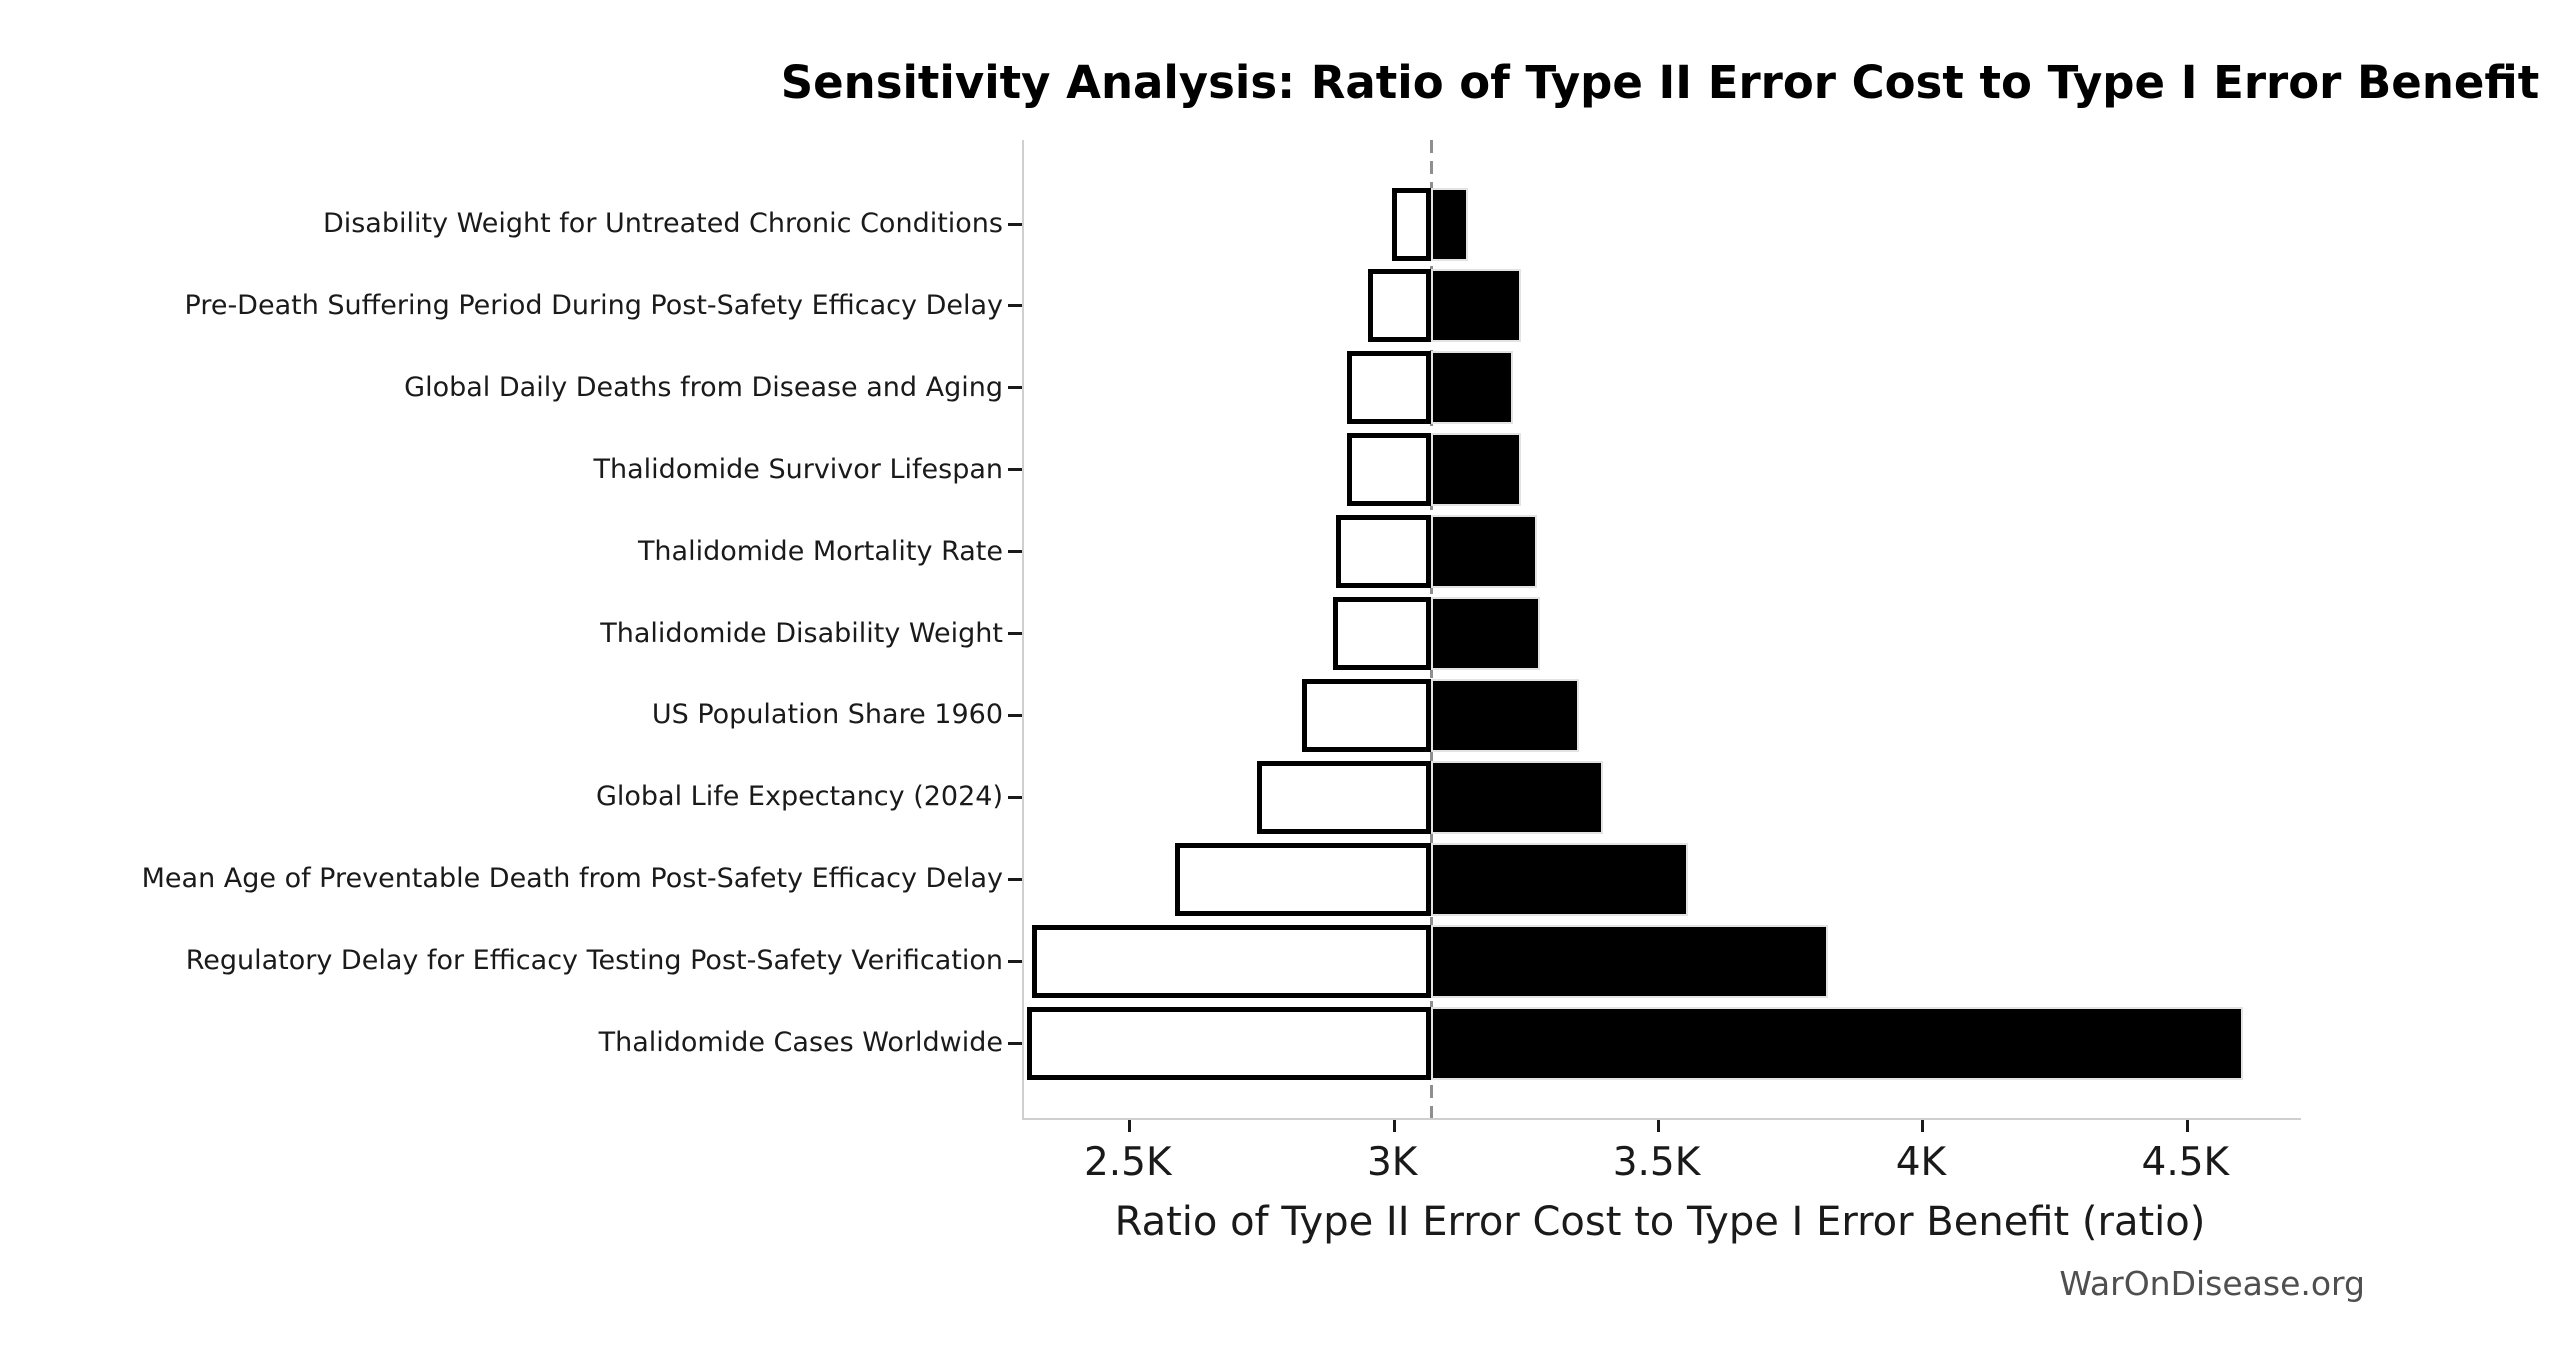 Image resolution: width=2552 pixels, height=1357 pixels. What do you see at coordinates (2212, 1283) in the screenshot?
I see `watermark: WarOnDisease.org` at bounding box center [2212, 1283].